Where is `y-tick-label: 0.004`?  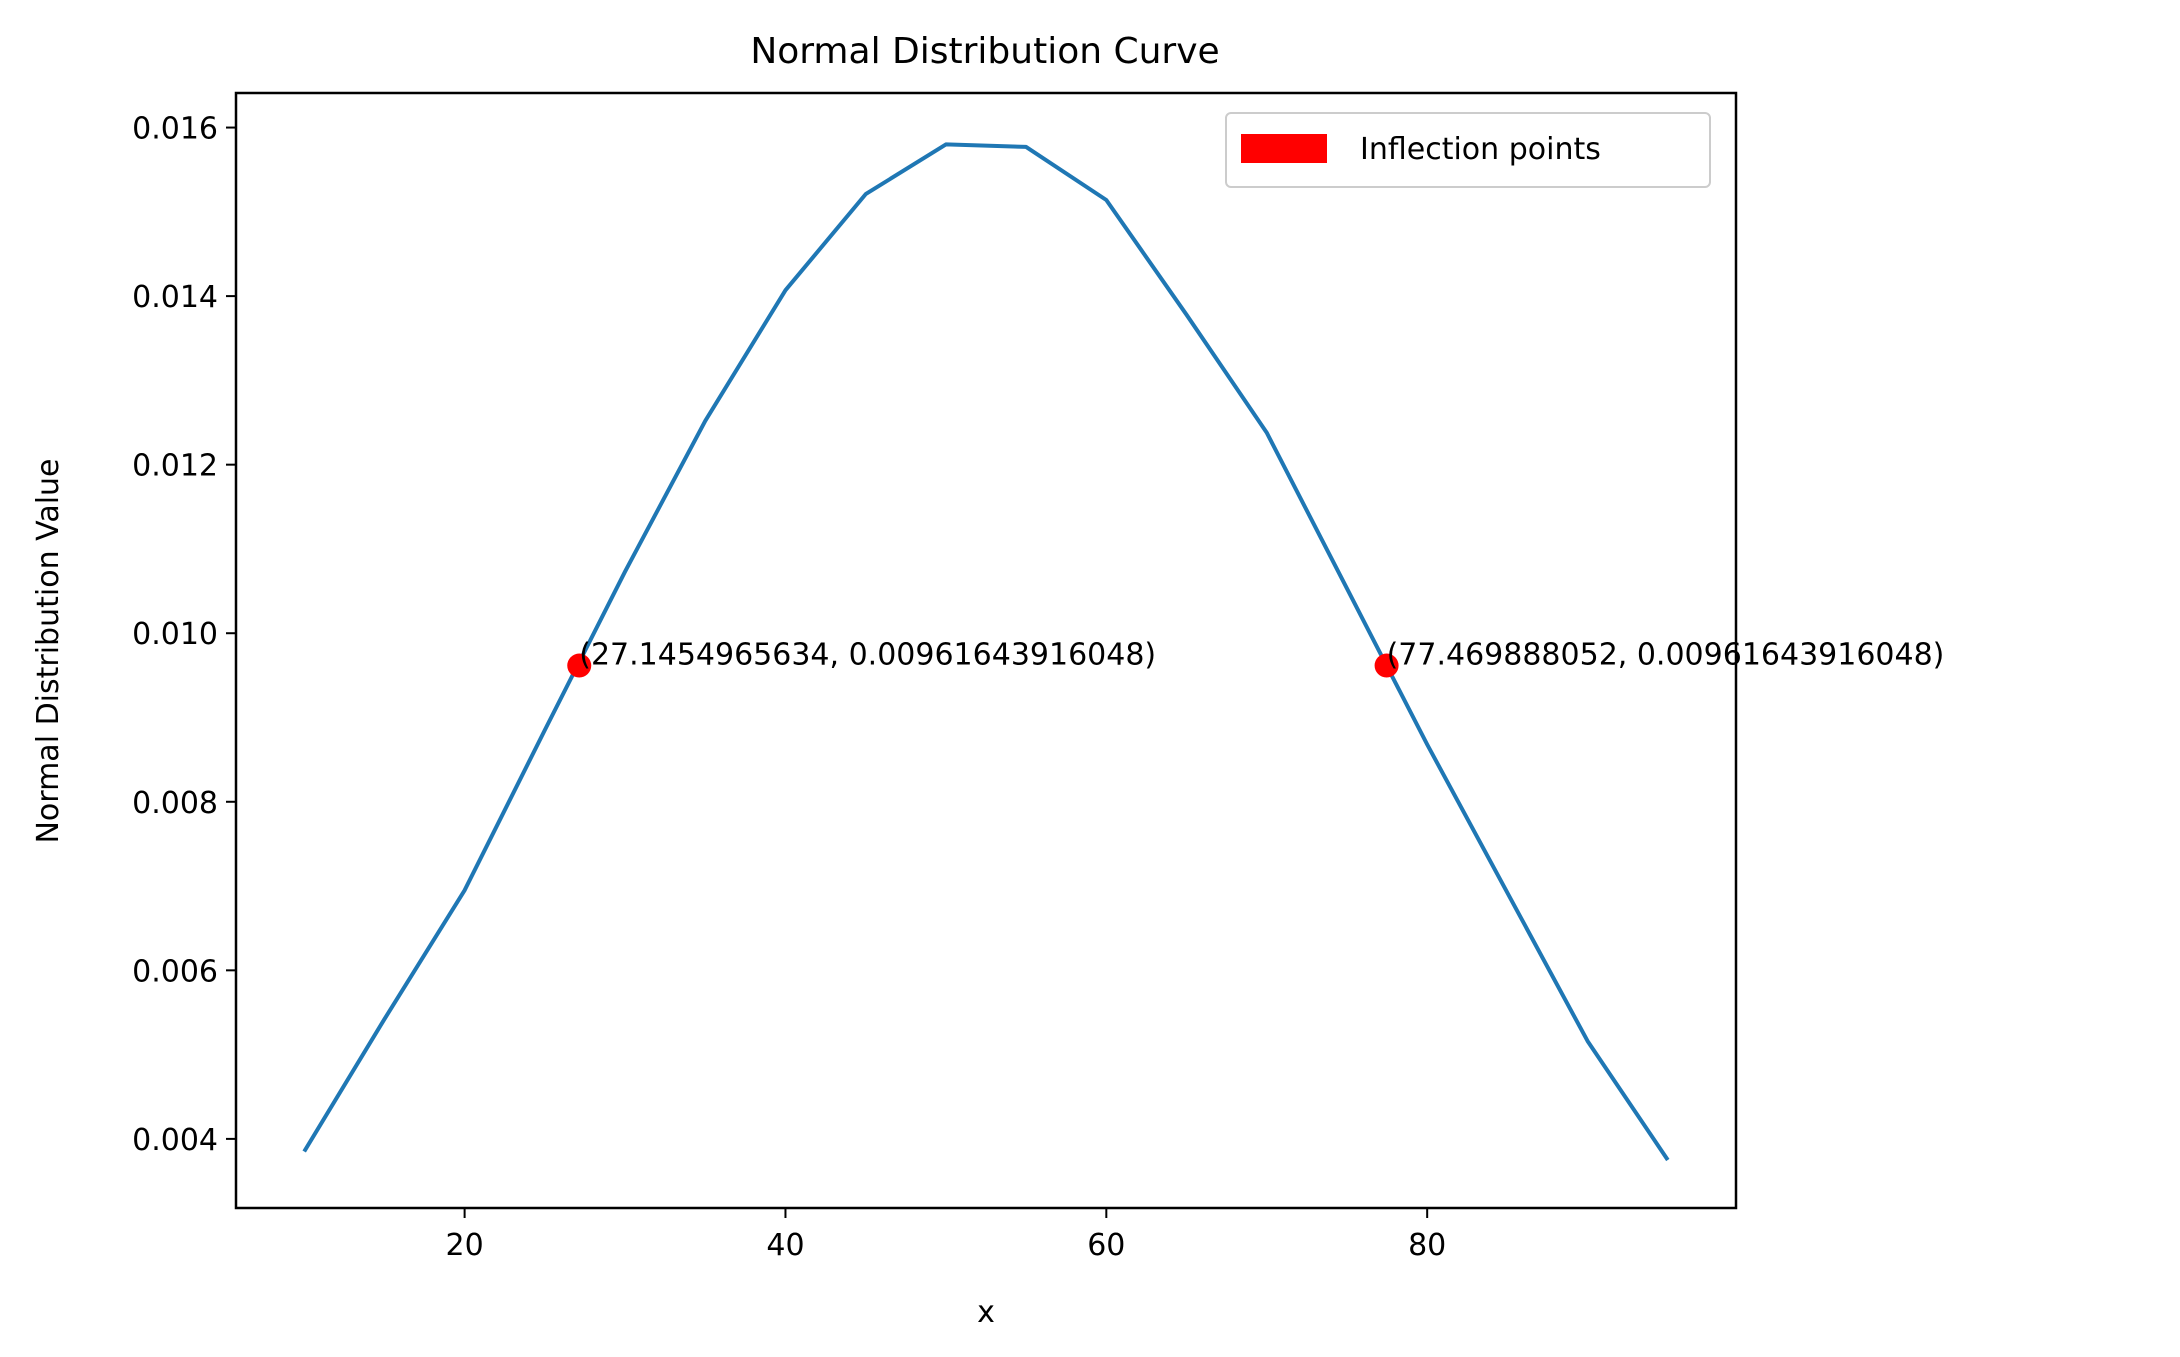
y-tick-label: 0.004 is located at coordinates (175, 1140).